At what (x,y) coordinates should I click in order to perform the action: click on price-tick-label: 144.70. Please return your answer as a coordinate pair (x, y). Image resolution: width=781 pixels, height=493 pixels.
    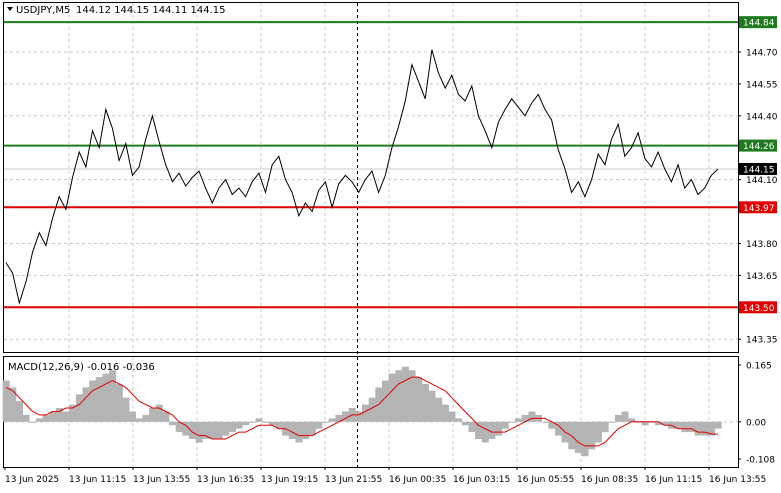
    Looking at the image, I should click on (762, 53).